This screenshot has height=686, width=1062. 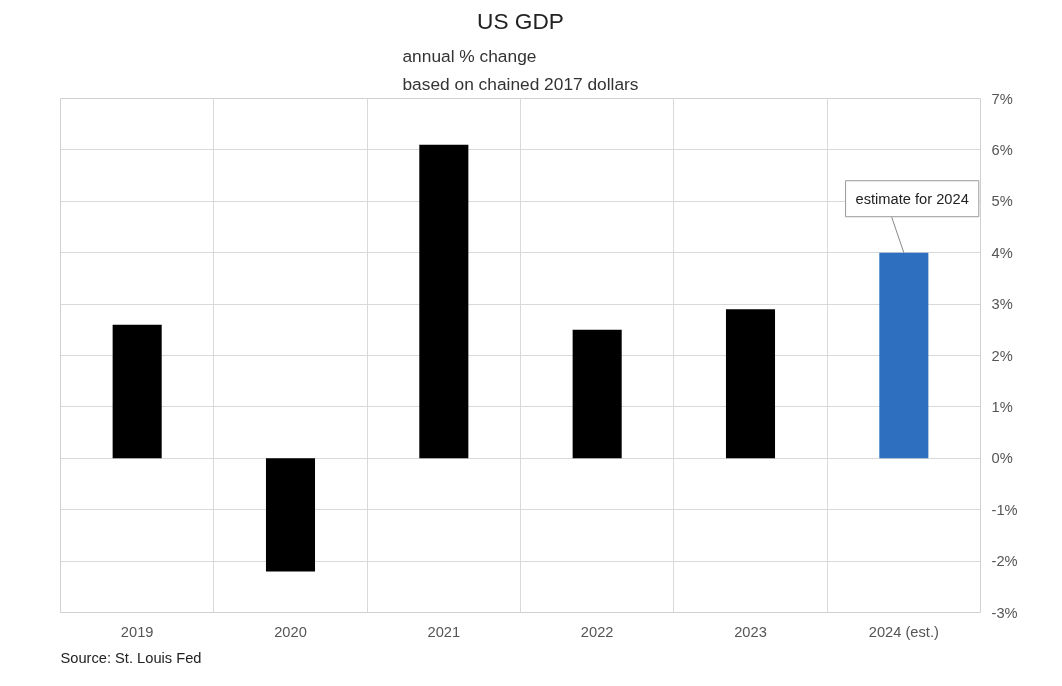 What do you see at coordinates (1002, 406) in the screenshot?
I see `y-tick-label: 1%` at bounding box center [1002, 406].